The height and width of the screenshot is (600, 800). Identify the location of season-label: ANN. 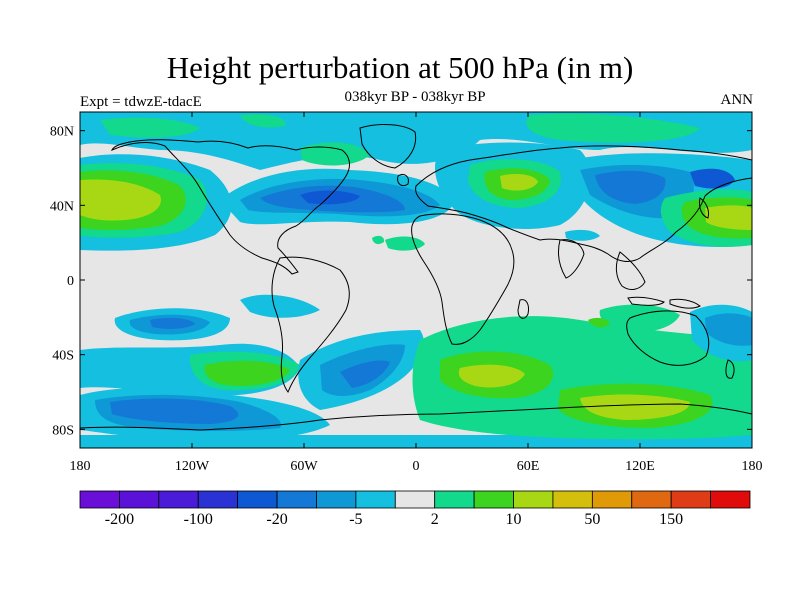
(737, 100).